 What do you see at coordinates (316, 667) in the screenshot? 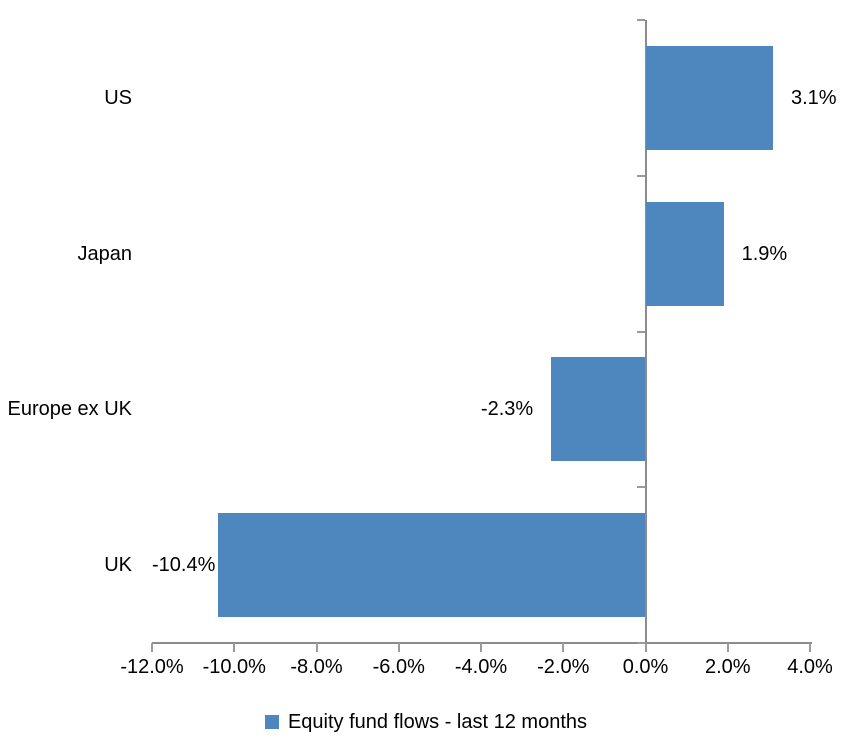
I see `x-tick-label: -8.0%` at bounding box center [316, 667].